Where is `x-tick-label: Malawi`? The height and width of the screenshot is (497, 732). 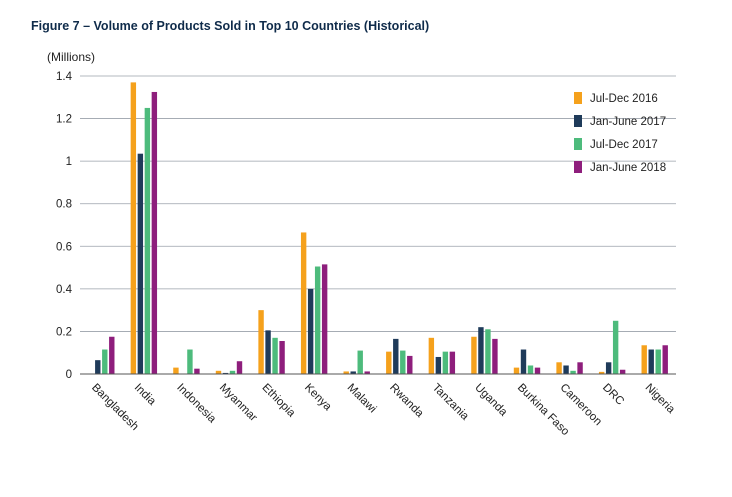
x-tick-label: Malawi is located at coordinates (362, 399).